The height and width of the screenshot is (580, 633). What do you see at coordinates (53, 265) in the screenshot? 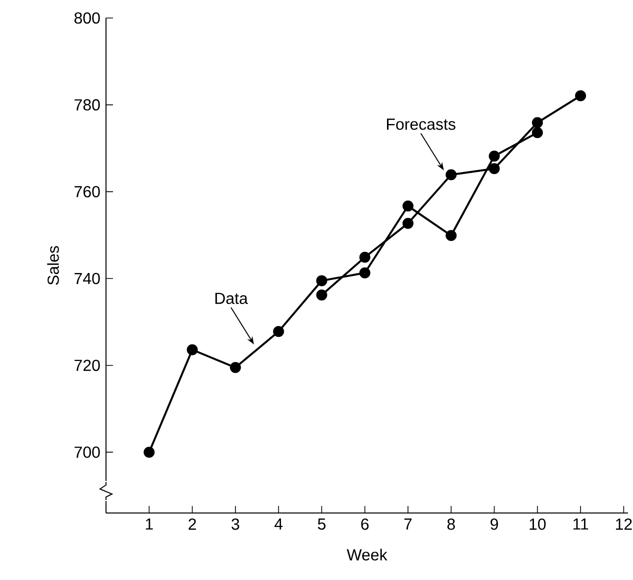
I see `y-axis-title: Sales` at bounding box center [53, 265].